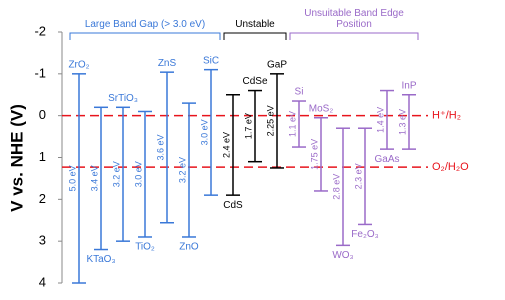 The image size is (505, 300). What do you see at coordinates (270, 120) in the screenshot?
I see `band-gap-label: 2.25 eV` at bounding box center [270, 120].